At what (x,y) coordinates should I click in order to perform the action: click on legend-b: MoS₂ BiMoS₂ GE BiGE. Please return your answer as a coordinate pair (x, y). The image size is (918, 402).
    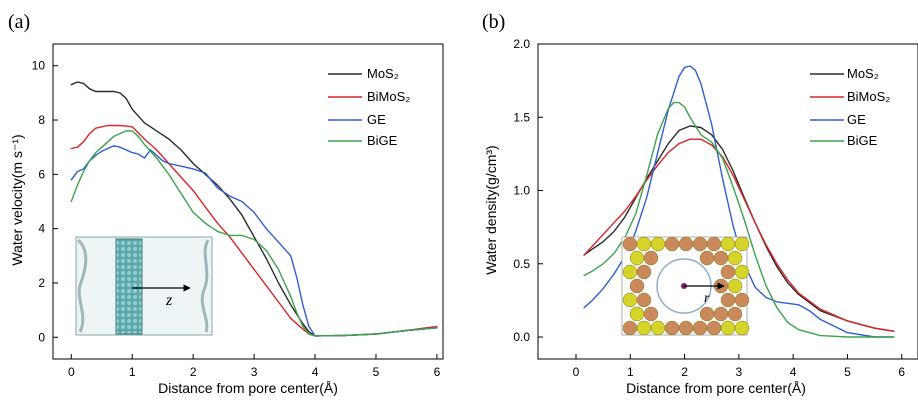
    Looking at the image, I should click on (850, 107).